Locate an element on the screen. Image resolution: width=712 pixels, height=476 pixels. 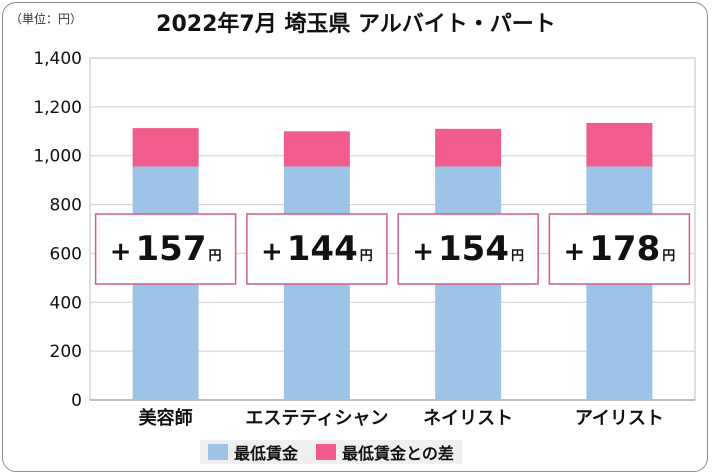
chart-title: 2022年7月 埼玉県 アルバイト・パート is located at coordinates (356, 24).